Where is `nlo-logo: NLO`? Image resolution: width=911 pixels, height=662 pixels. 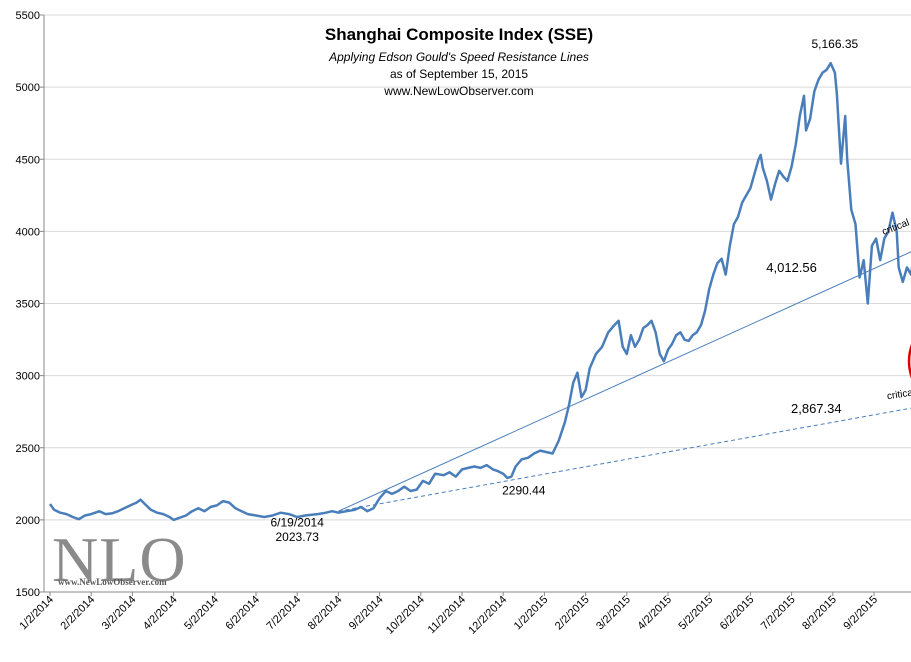 nlo-logo: NLO is located at coordinates (119, 559).